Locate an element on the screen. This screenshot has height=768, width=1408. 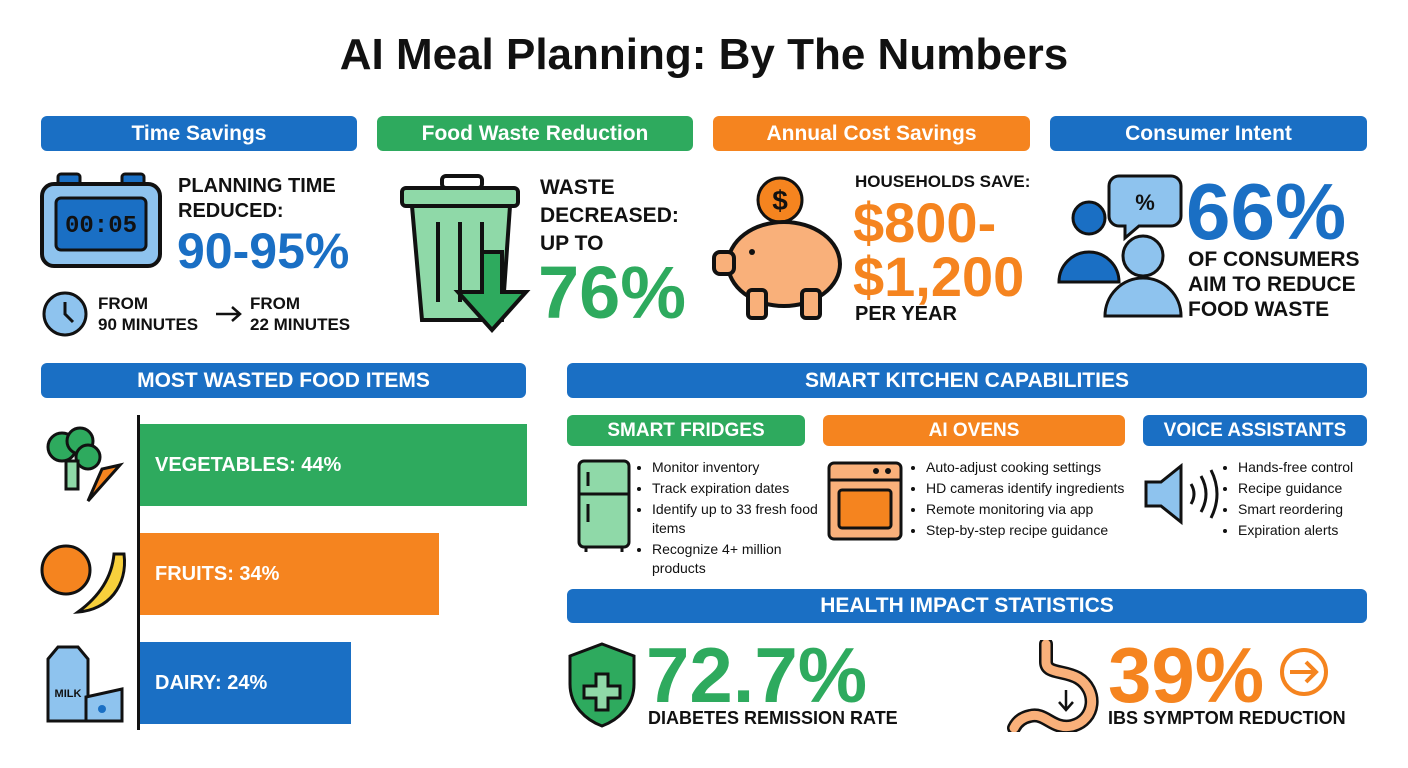
list-item: Hands-free control is located at coordinates (1308, 467).